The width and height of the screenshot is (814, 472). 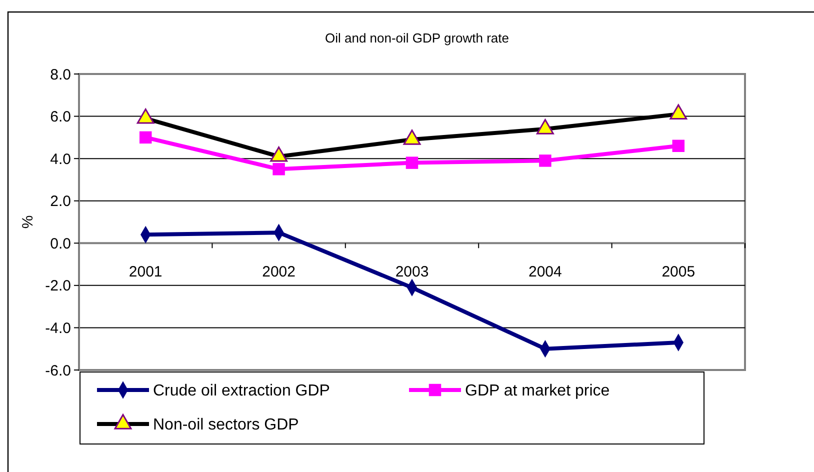 I want to click on y-tick-label: 2.0, so click(x=60, y=201).